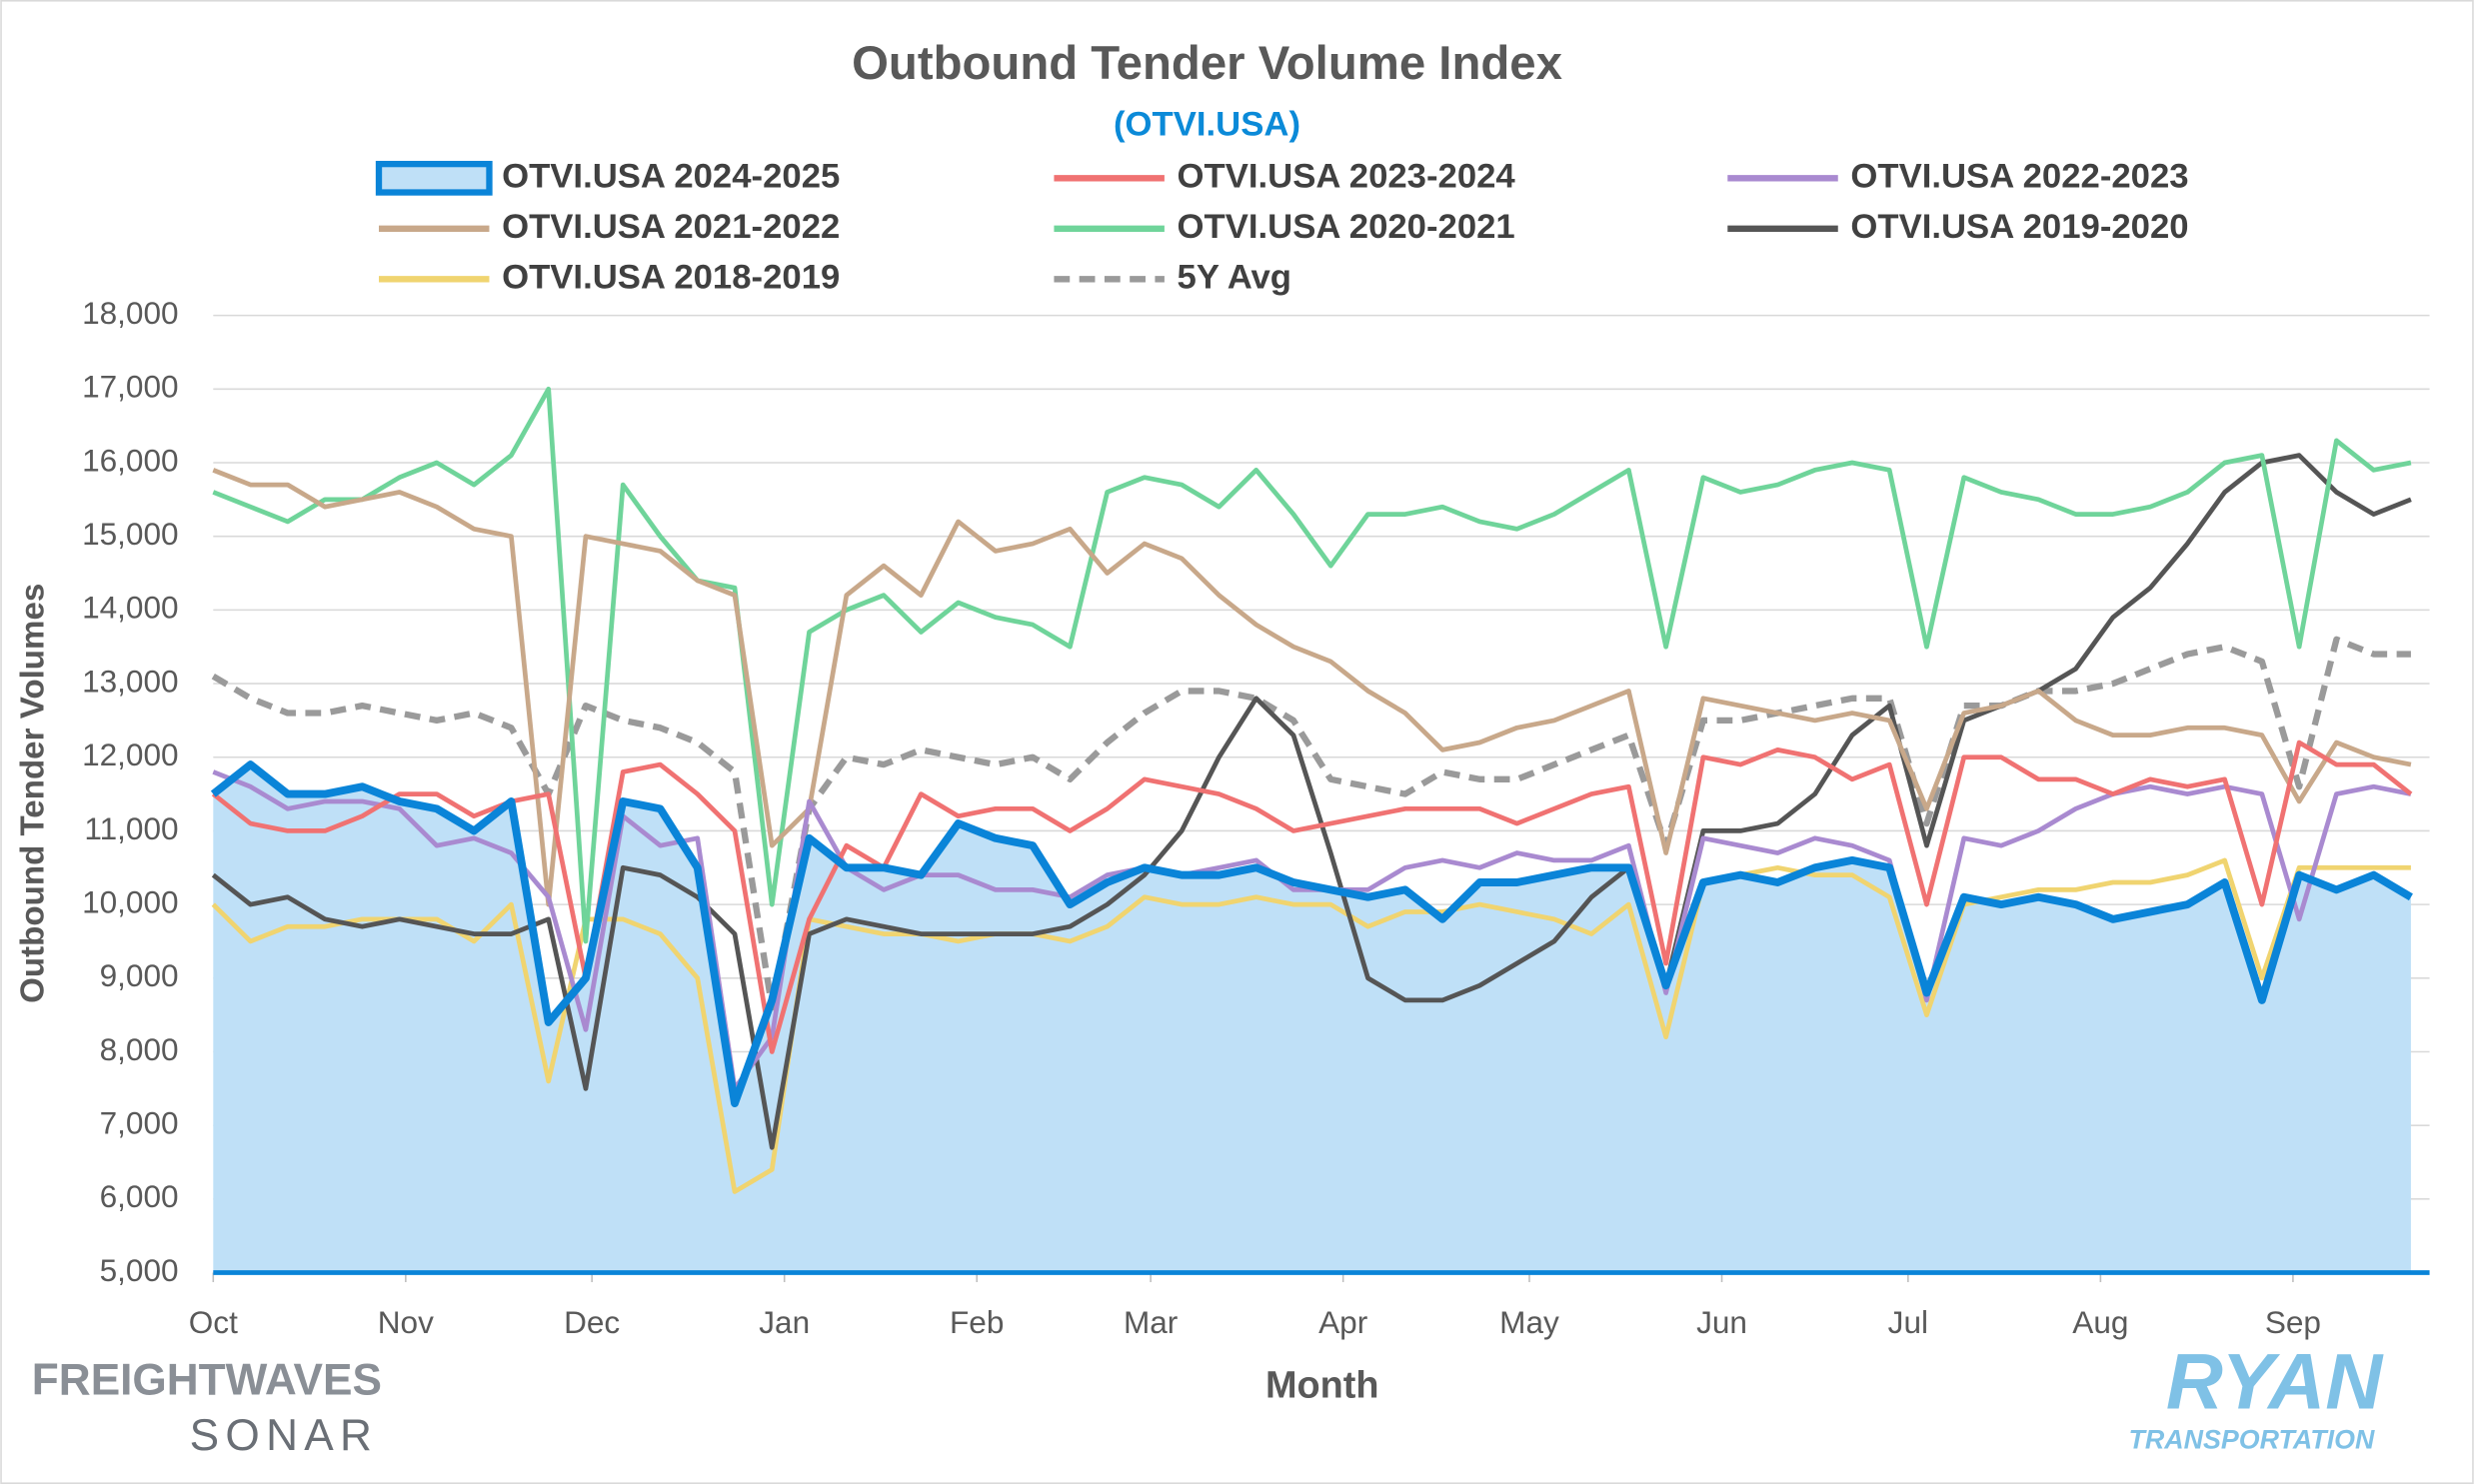 The image size is (2474, 1484). Describe the element at coordinates (33, 793) in the screenshot. I see `y-axis-title: Outbound Tender Volumes` at that location.